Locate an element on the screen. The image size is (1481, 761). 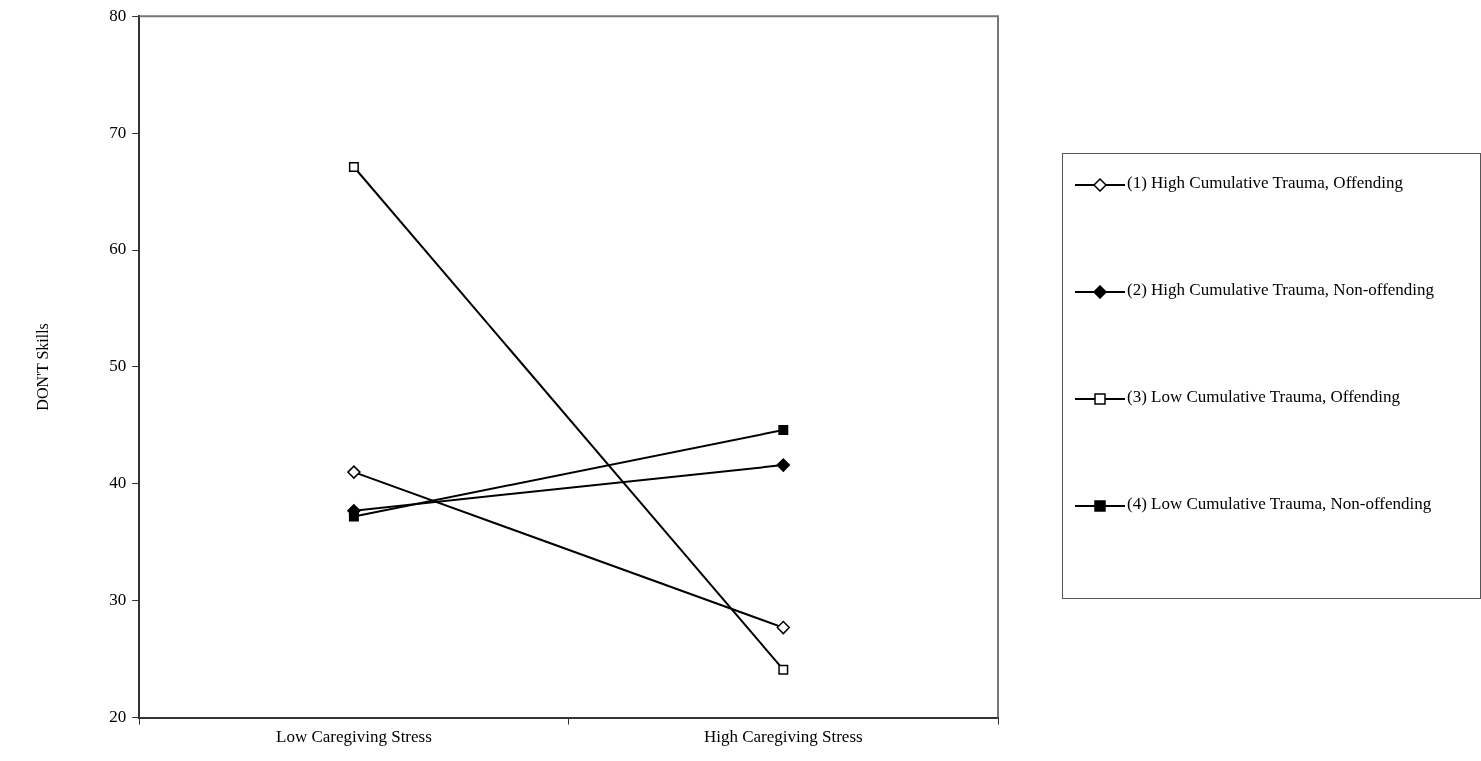
legend-label: (2) High Cumulative Trauma, Non-offending is located at coordinates (1281, 289).